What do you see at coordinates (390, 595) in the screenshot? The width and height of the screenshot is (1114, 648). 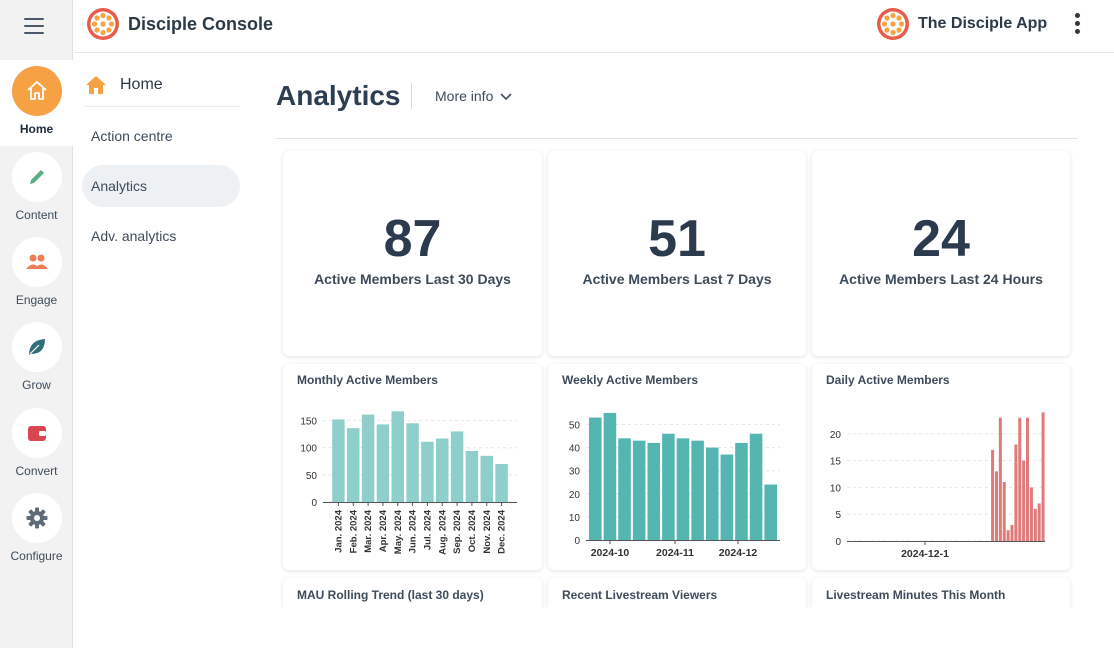 I see `card-title: MAU Rolling Trend (last 30 days)` at bounding box center [390, 595].